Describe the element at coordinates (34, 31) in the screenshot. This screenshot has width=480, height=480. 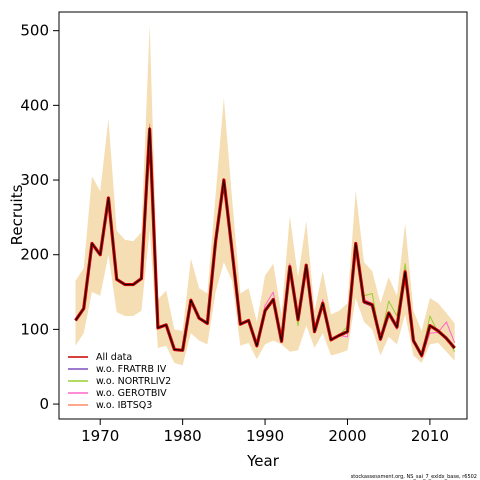
I see `y-tick-label: 500` at that location.